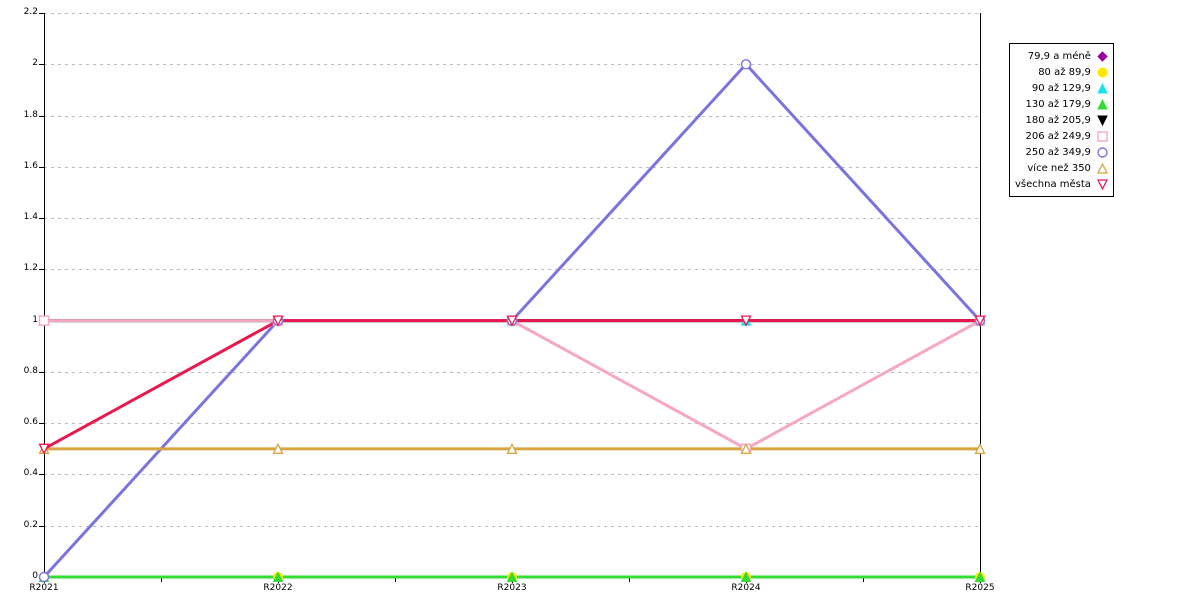 The width and height of the screenshot is (1200, 600). Describe the element at coordinates (1102, 152) in the screenshot. I see `legend-circle-open-icon` at that location.